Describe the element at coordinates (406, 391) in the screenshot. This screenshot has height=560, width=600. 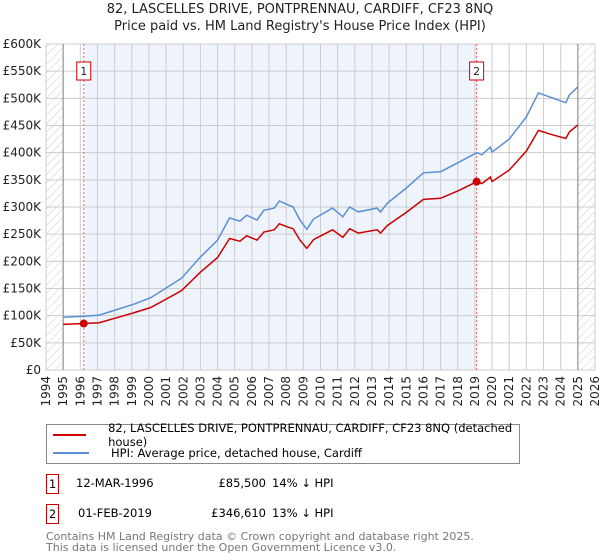
I see `x-tick-label: 2015` at that location.